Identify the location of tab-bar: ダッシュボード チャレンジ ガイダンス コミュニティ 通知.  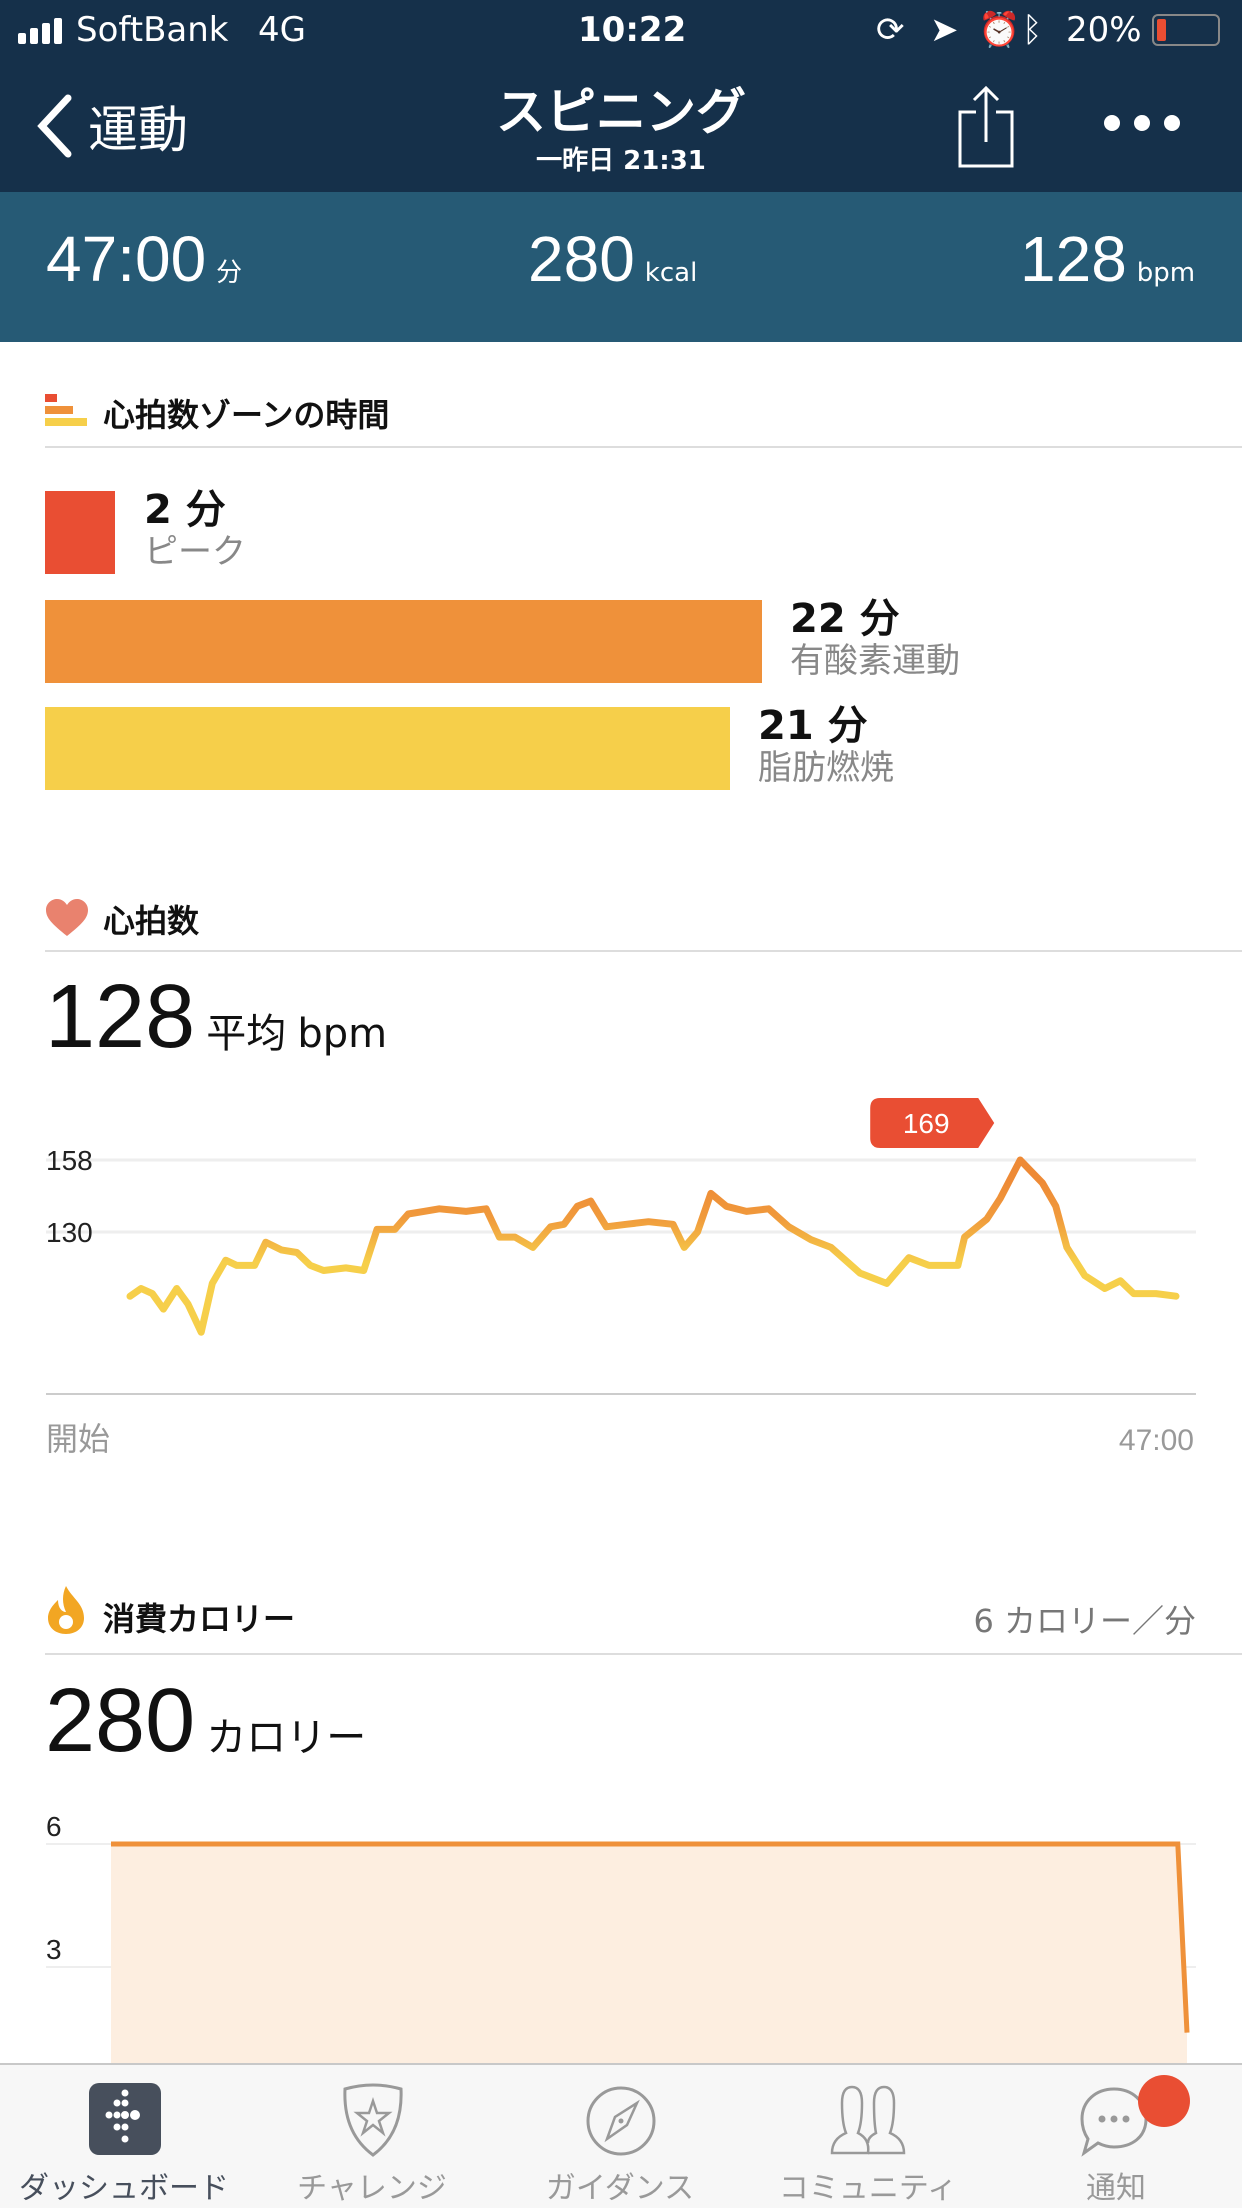
(621, 2135).